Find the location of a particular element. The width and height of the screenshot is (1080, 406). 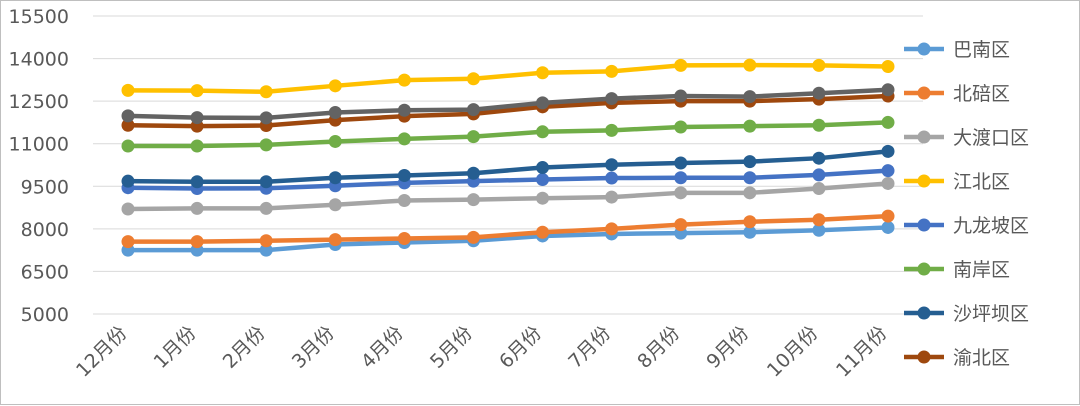

legend-label: 大渡口区 is located at coordinates (991, 138).